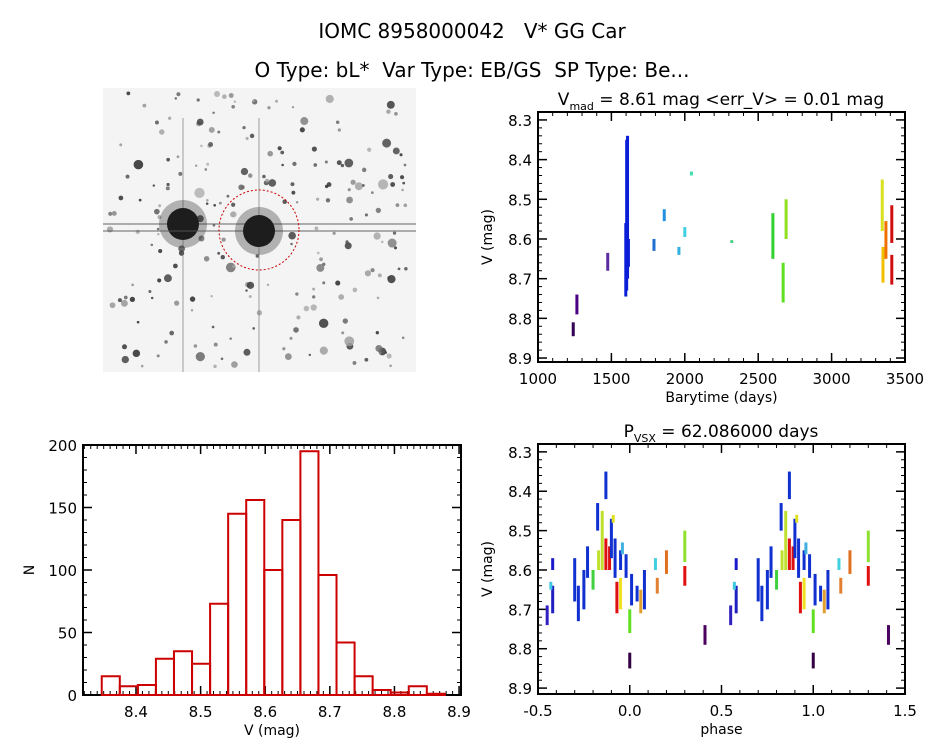  I want to click on finder-chart-image, so click(259, 230).